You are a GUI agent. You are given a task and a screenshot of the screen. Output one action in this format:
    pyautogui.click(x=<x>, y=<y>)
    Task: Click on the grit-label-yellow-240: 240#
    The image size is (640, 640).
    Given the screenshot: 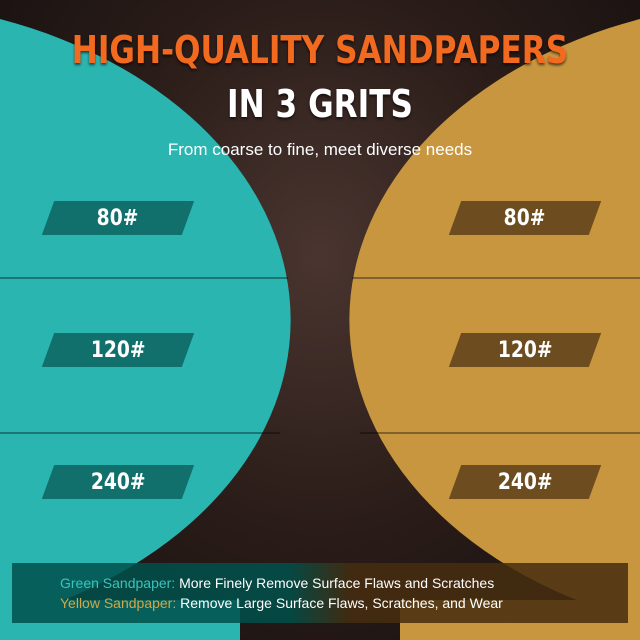 What is the action you would take?
    pyautogui.click(x=525, y=482)
    